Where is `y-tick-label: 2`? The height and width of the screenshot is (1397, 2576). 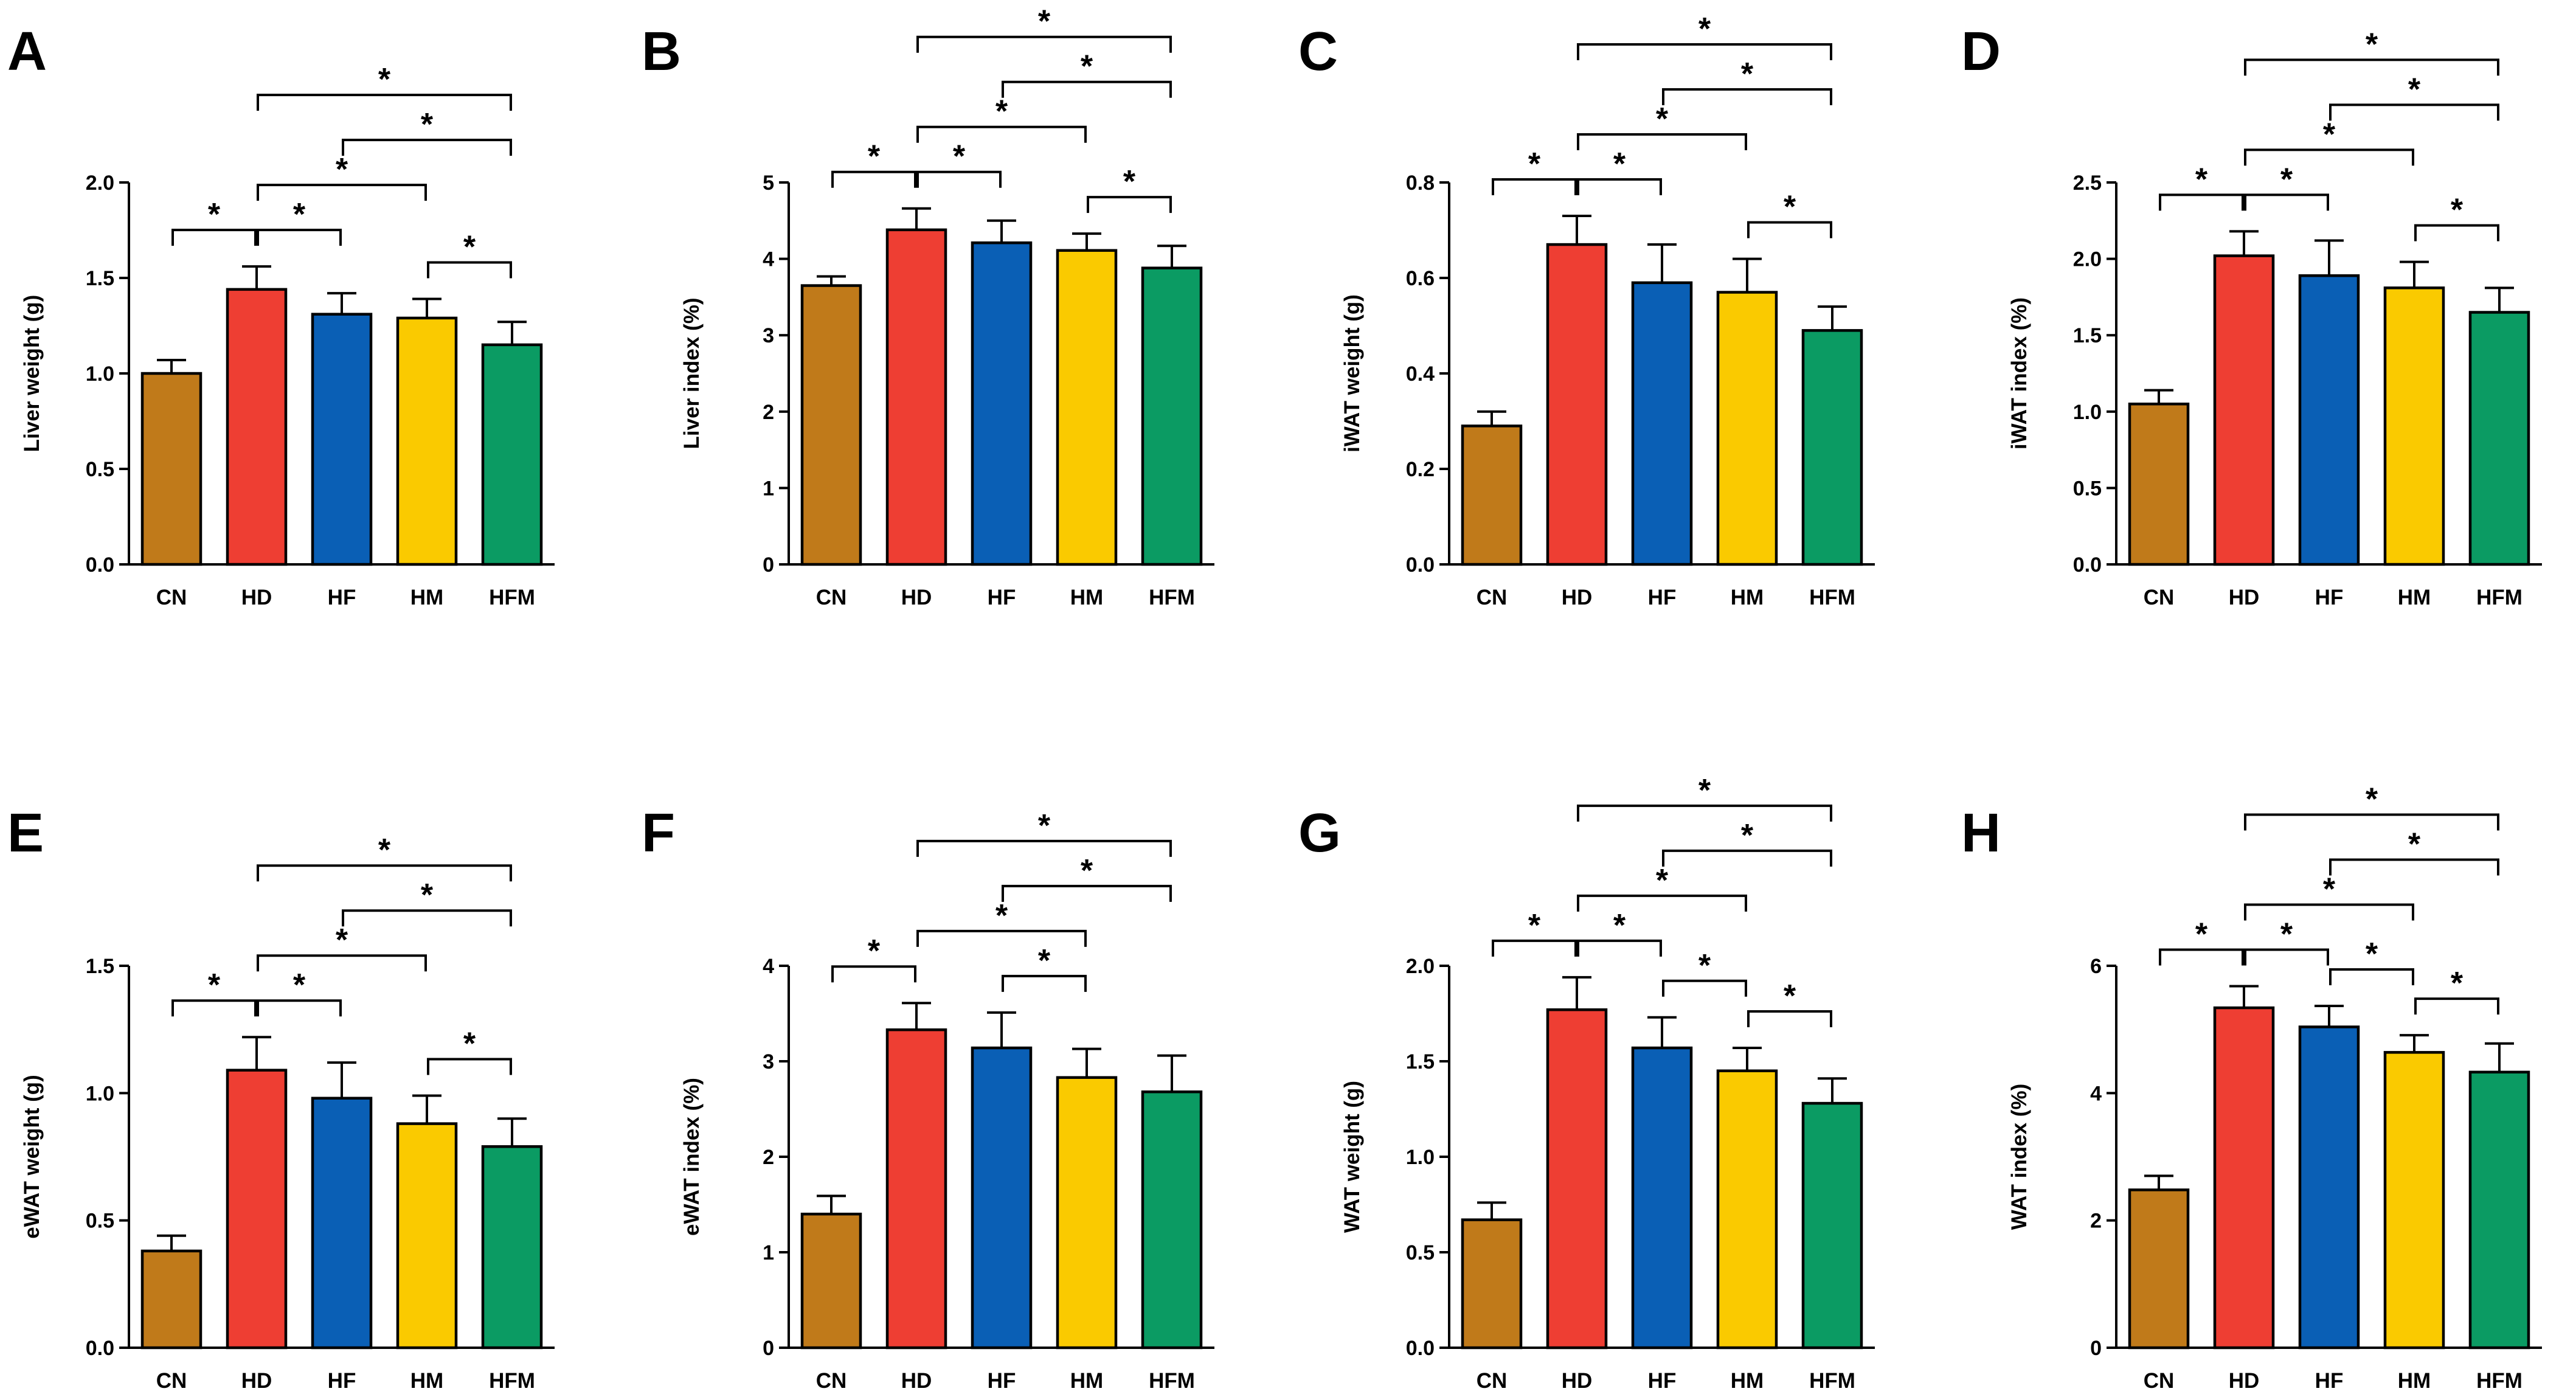 y-tick-label: 2 is located at coordinates (768, 413).